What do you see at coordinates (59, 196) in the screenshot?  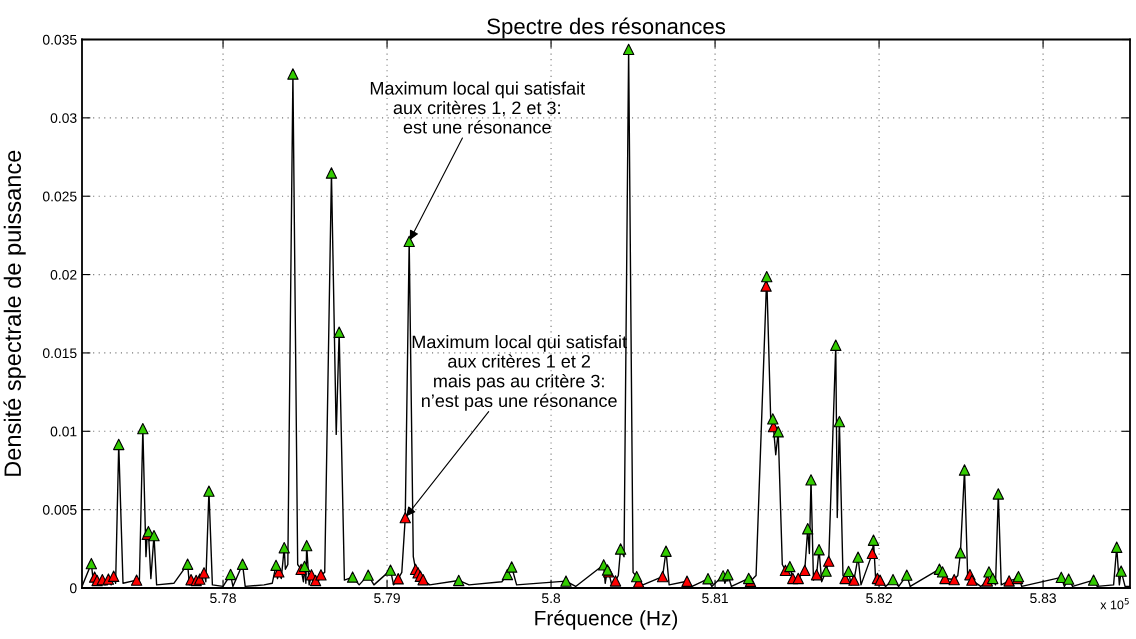 I see `y-tick-label: 0.025` at bounding box center [59, 196].